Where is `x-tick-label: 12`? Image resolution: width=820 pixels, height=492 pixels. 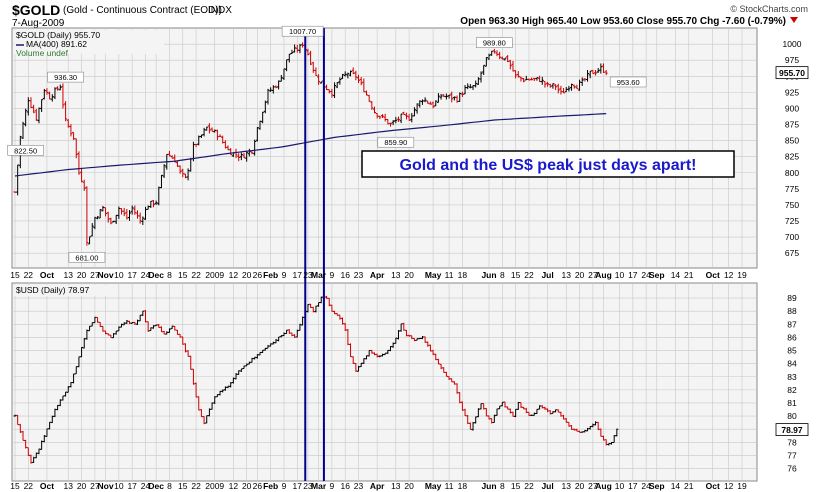
x-tick-label: 12 is located at coordinates (234, 275).